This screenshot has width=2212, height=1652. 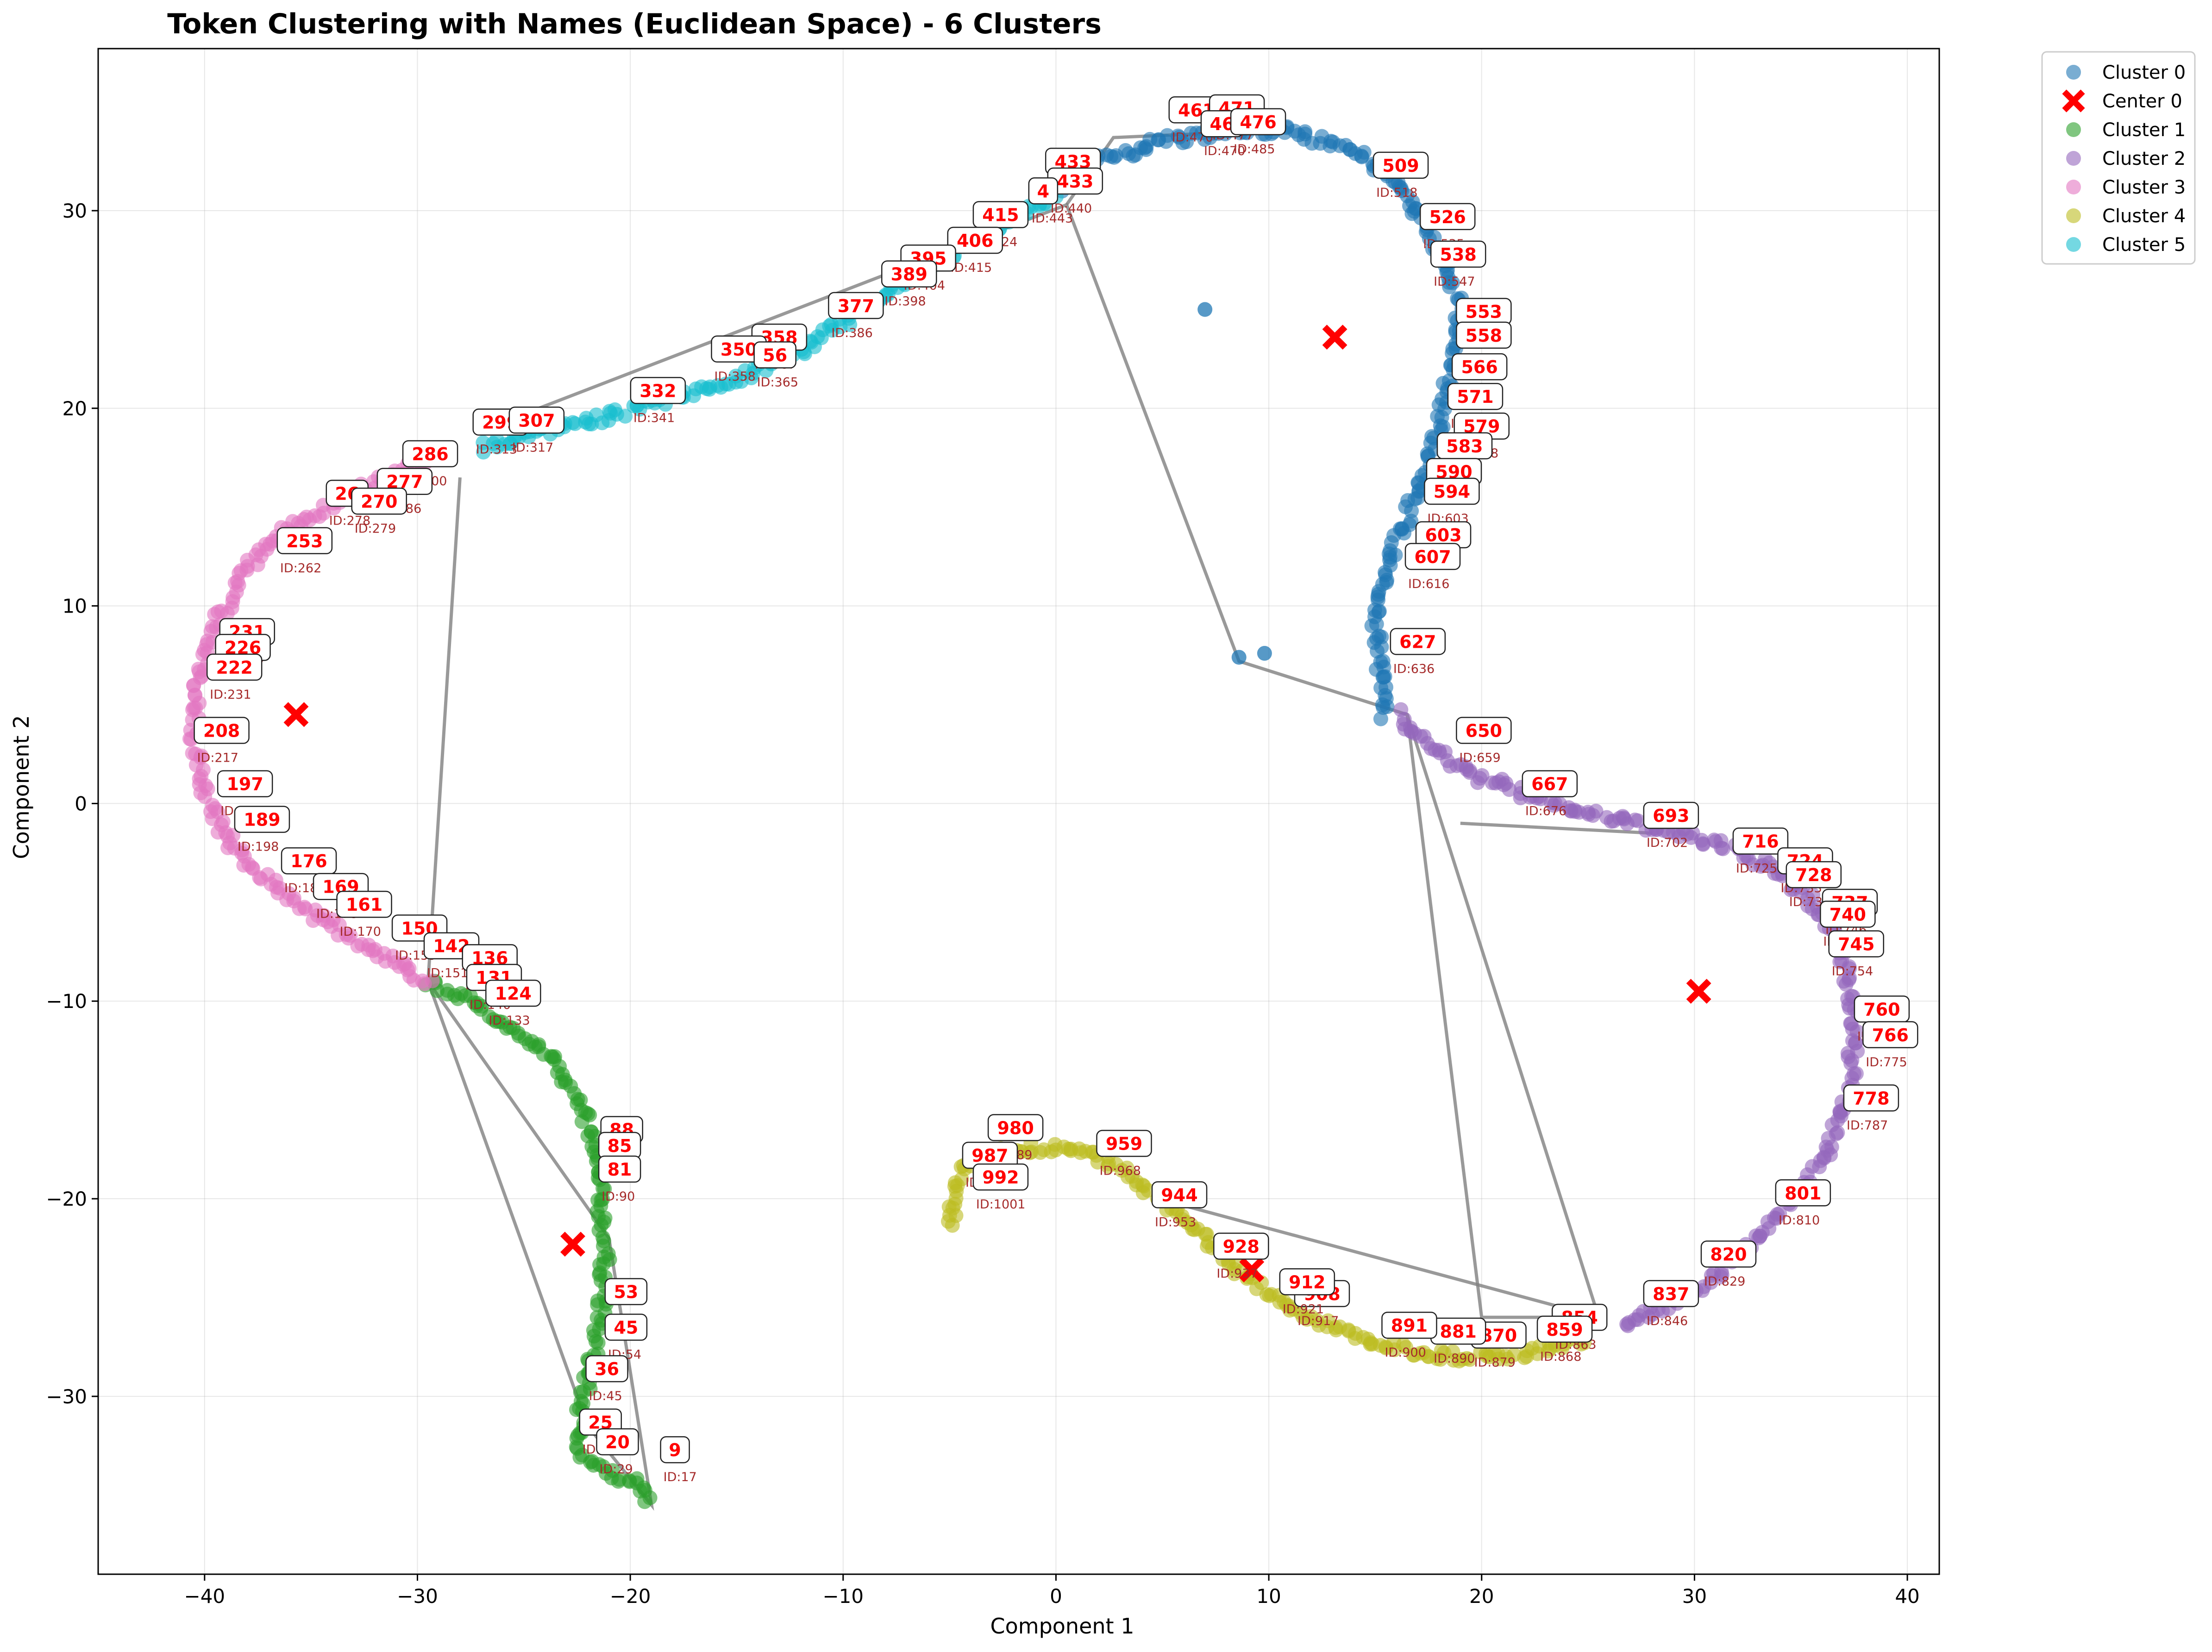 What do you see at coordinates (205, 1596) in the screenshot?
I see `x-tick-label: −40` at bounding box center [205, 1596].